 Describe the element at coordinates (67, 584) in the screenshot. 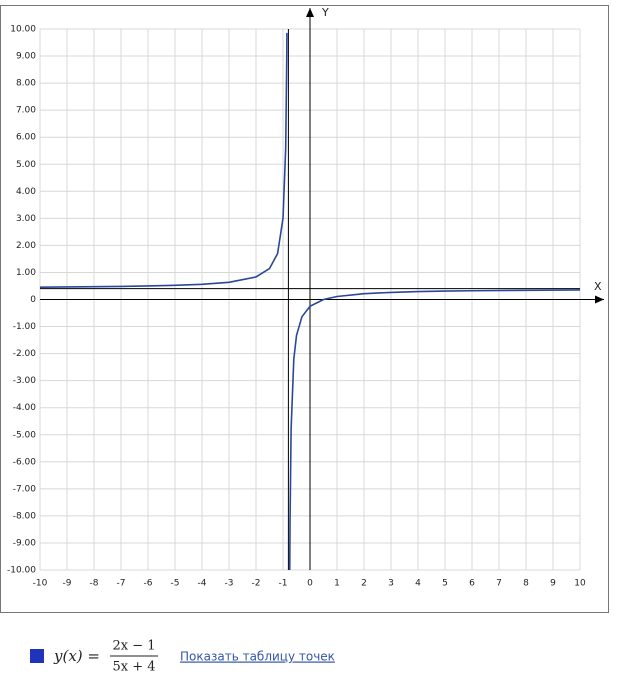

I see `x-tick-label: -9` at that location.